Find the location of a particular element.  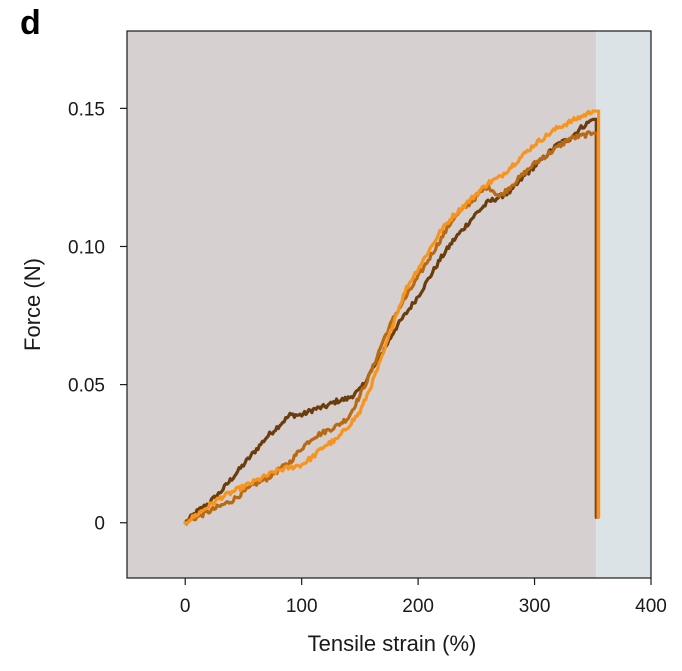

y-axis-label: Force (N) is located at coordinates (32, 304).